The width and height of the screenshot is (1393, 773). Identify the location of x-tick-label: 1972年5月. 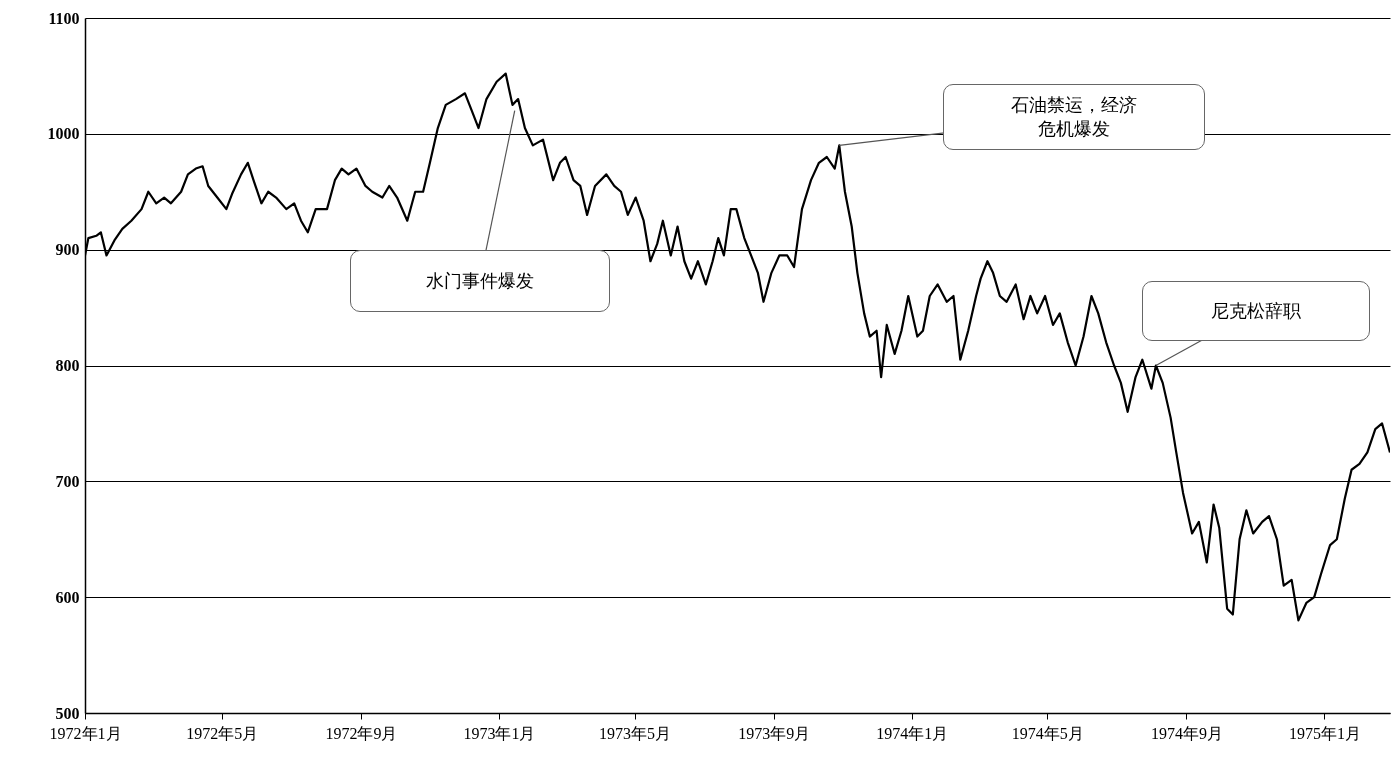
(222, 733).